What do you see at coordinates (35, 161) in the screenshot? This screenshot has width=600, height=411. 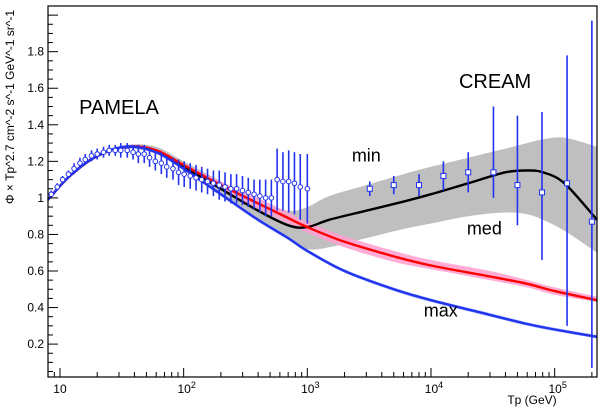 I see `y-tick-label: 1.2` at bounding box center [35, 161].